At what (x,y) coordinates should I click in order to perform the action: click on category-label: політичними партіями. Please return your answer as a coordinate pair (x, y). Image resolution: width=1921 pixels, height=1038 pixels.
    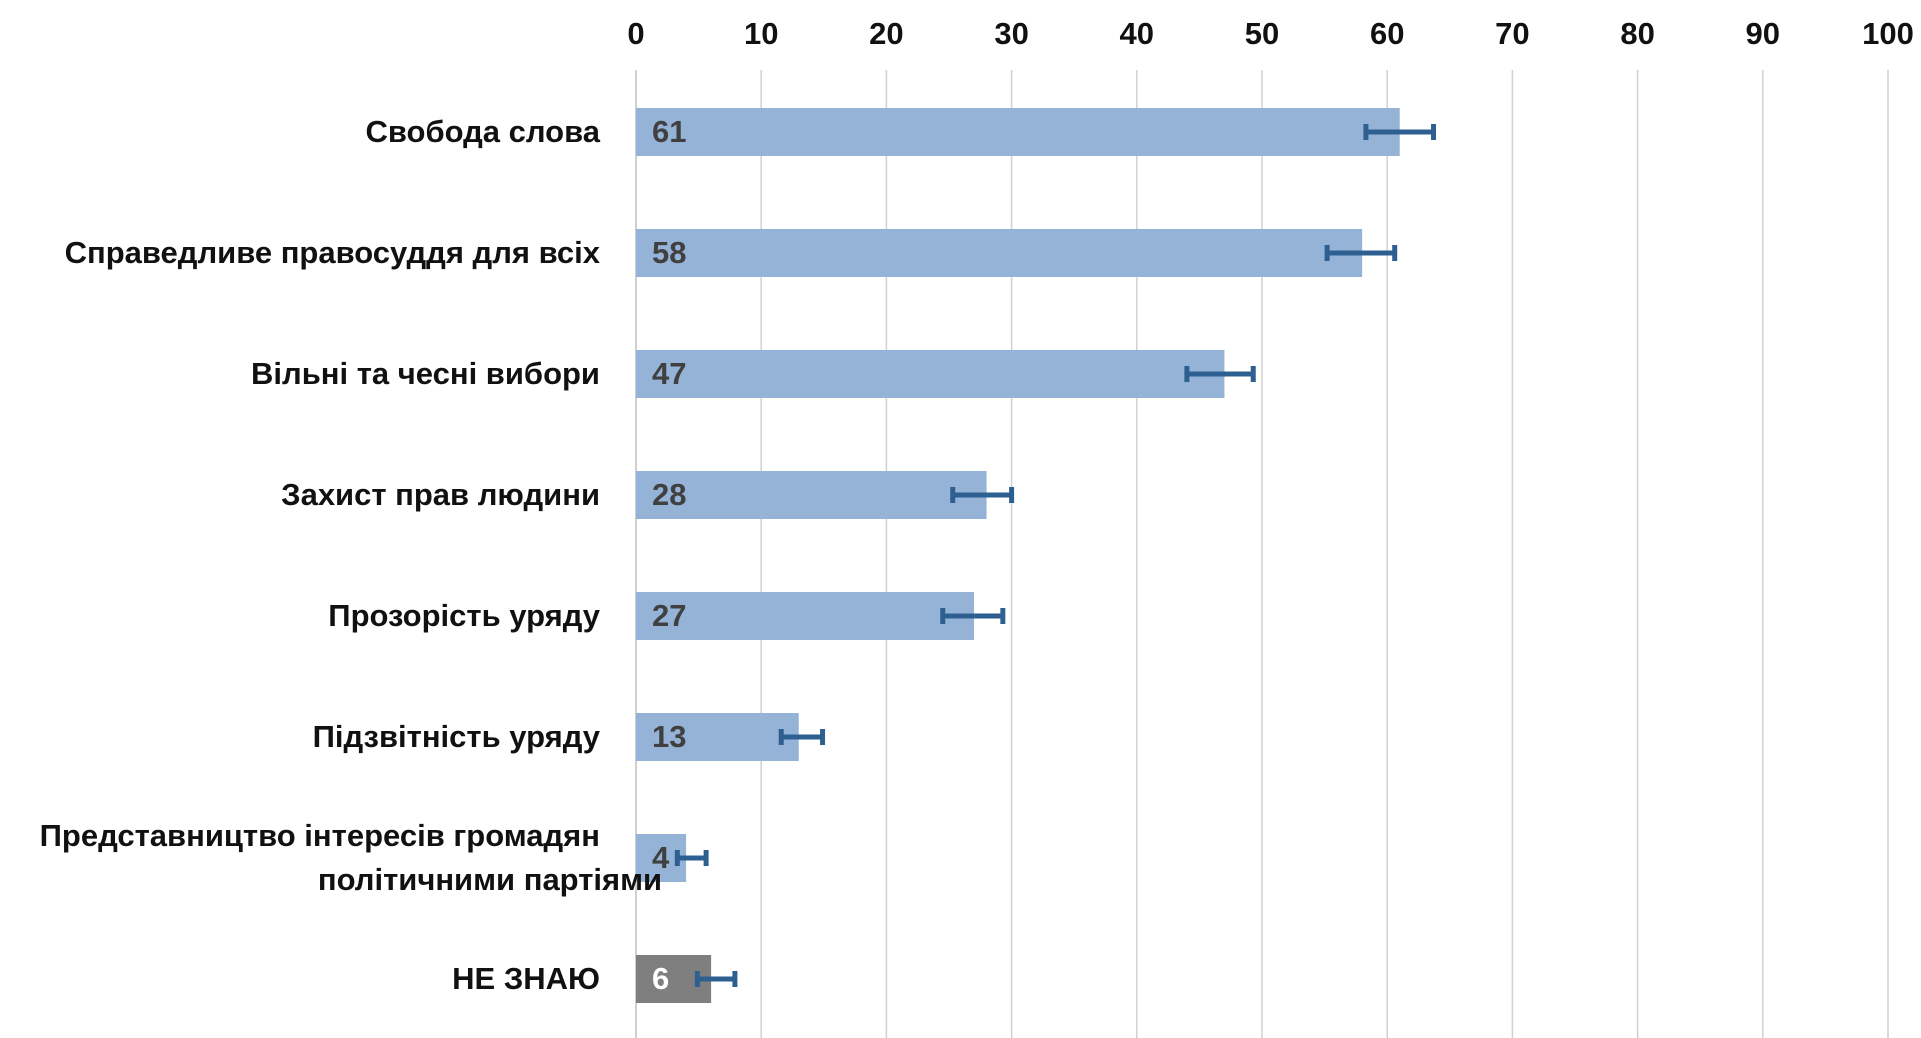
    Looking at the image, I should click on (490, 879).